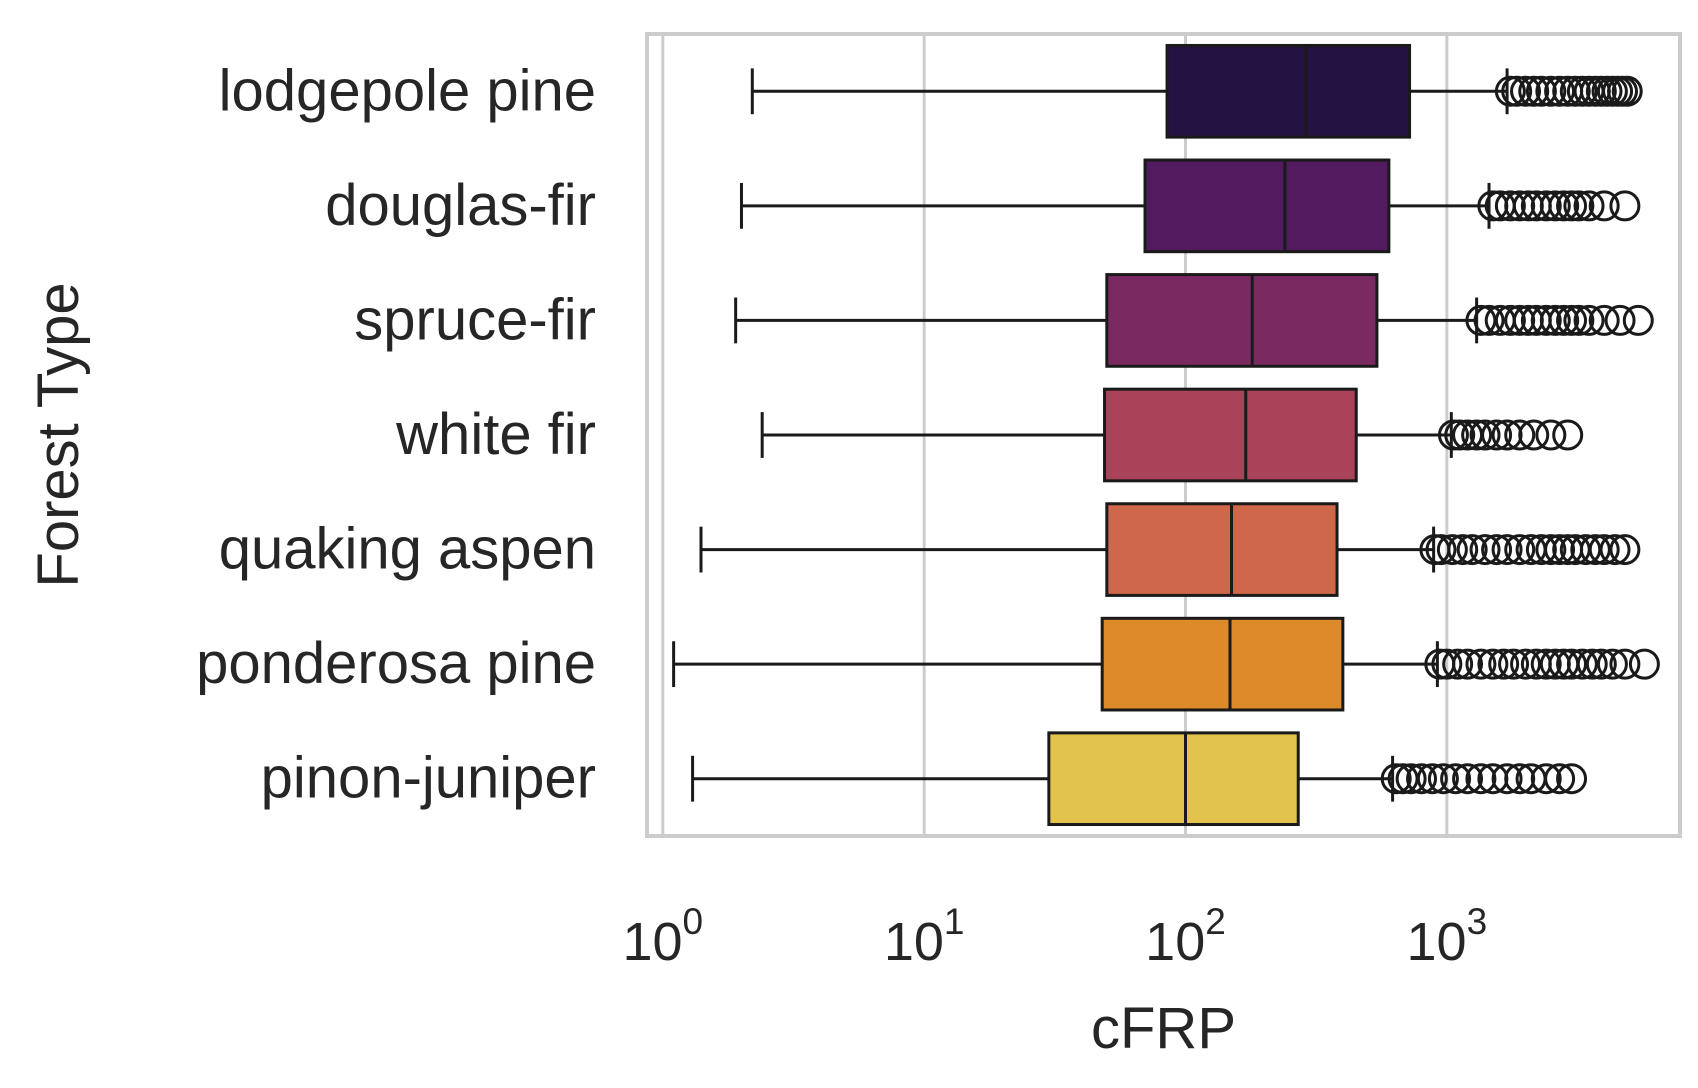  Describe the element at coordinates (1054, 936) in the screenshot. I see `x-tick-labels: 10⁰ 10¹ 10² 10³` at that location.